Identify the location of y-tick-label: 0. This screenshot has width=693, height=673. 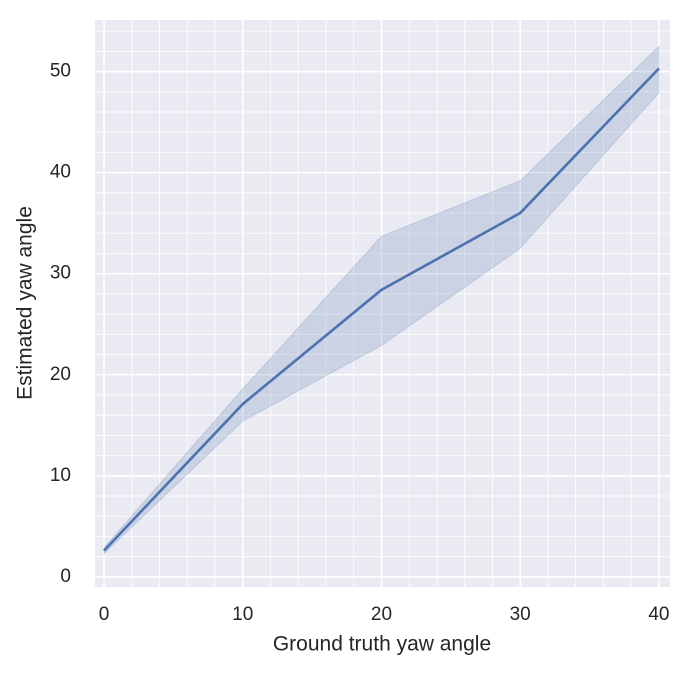
(65, 576).